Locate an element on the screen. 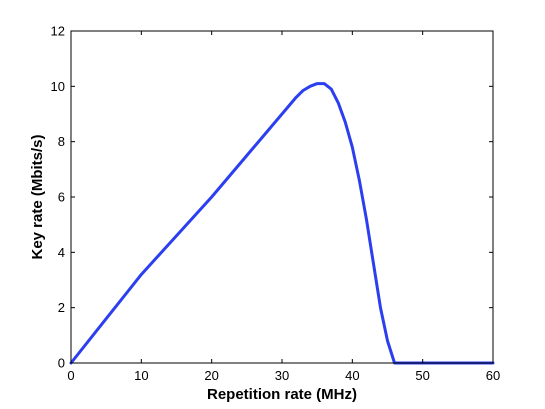  y-axis-label: Key rate (Mbits/s) is located at coordinates (37, 196).